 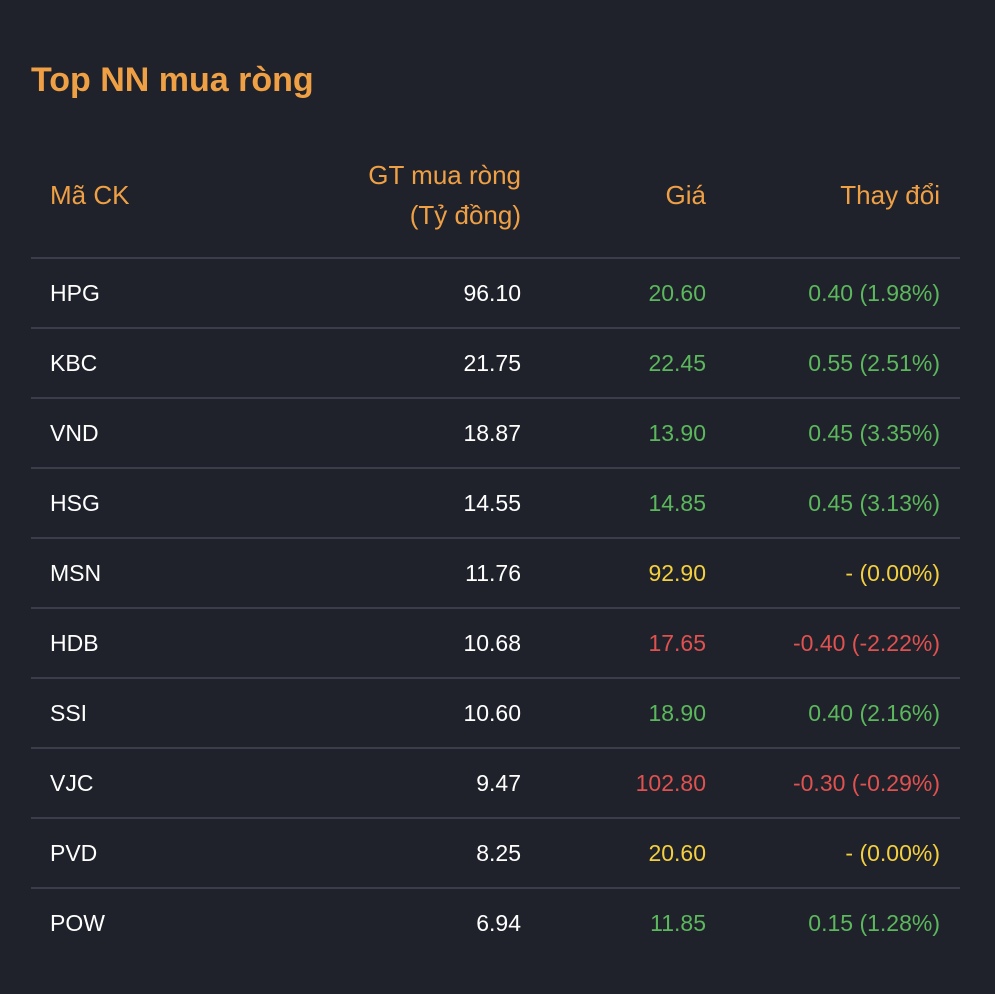 I want to click on net-value-cell: 9.47, so click(x=498, y=783).